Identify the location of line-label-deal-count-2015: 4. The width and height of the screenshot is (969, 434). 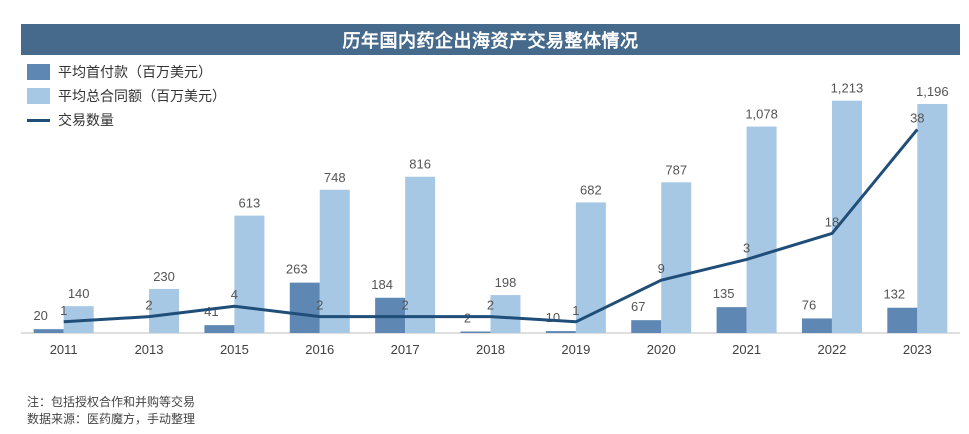
(234, 294).